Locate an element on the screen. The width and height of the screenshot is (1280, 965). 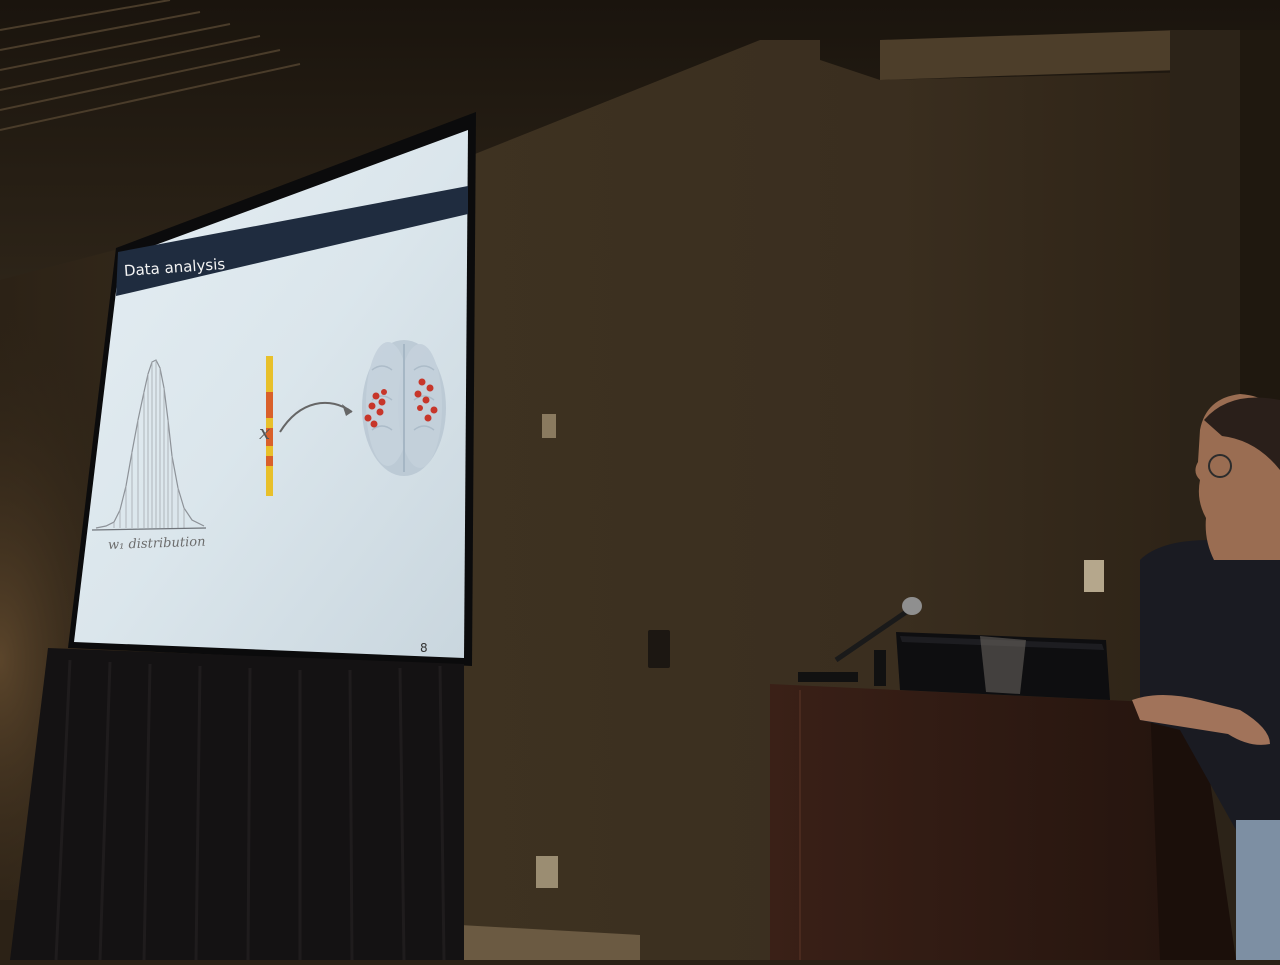
histogram is located at coordinates (149, 445).